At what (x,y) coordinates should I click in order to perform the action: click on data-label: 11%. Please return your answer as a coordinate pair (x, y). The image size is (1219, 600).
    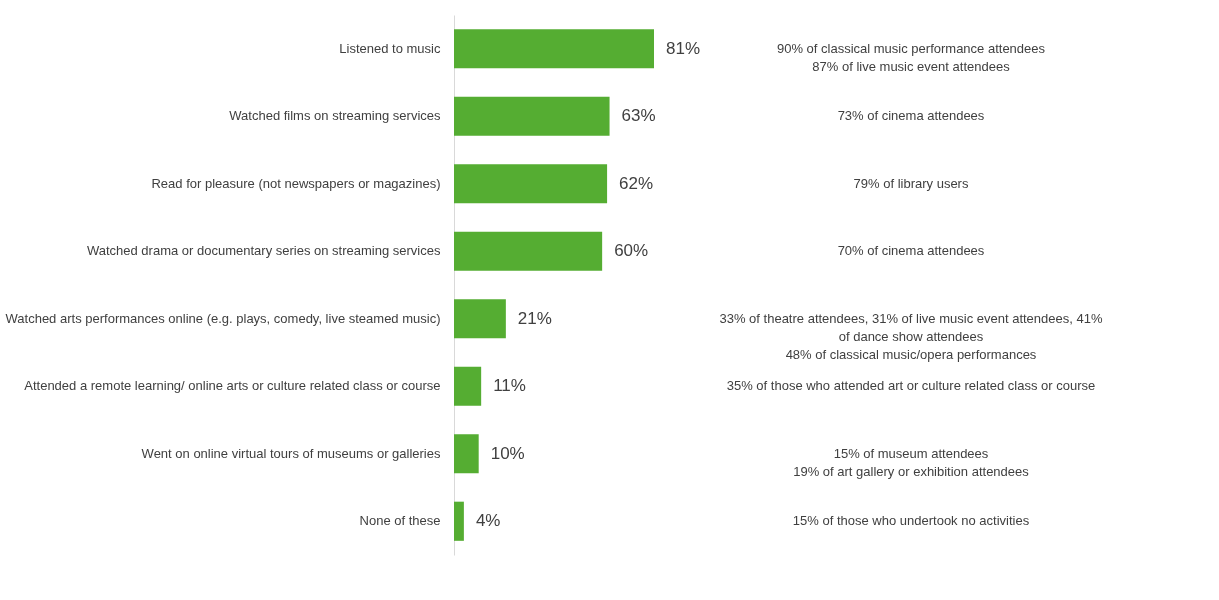
    Looking at the image, I should click on (509, 386).